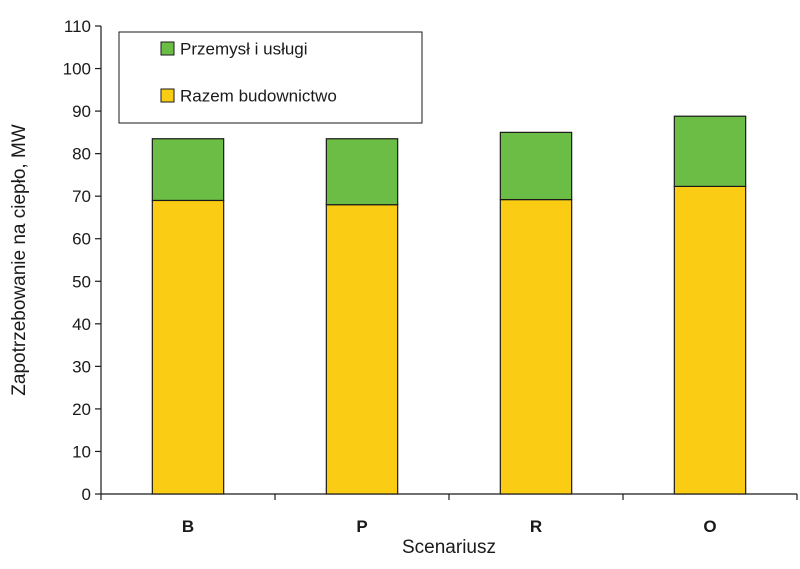  What do you see at coordinates (81, 366) in the screenshot?
I see `y-tick-label: 30` at bounding box center [81, 366].